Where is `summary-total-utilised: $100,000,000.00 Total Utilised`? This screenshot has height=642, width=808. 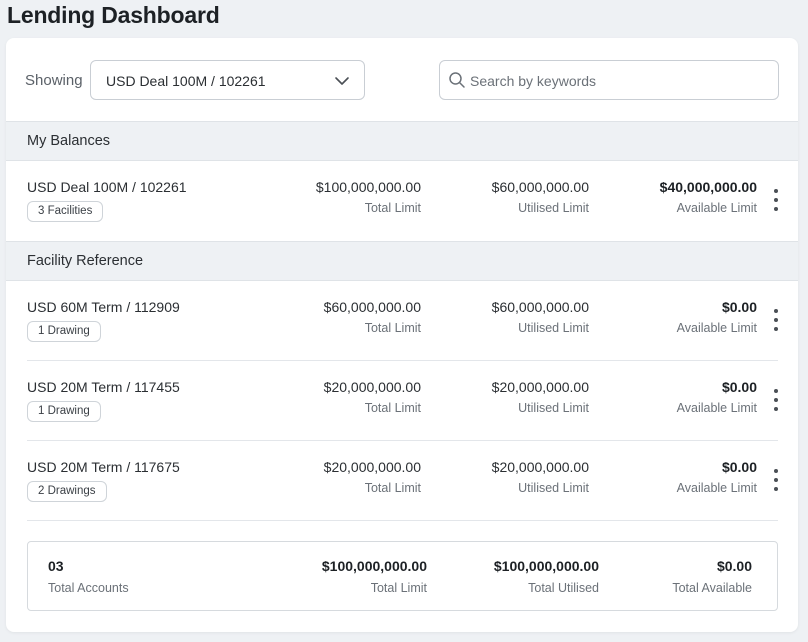 summary-total-utilised: $100,000,000.00 Total Utilised is located at coordinates (546, 576).